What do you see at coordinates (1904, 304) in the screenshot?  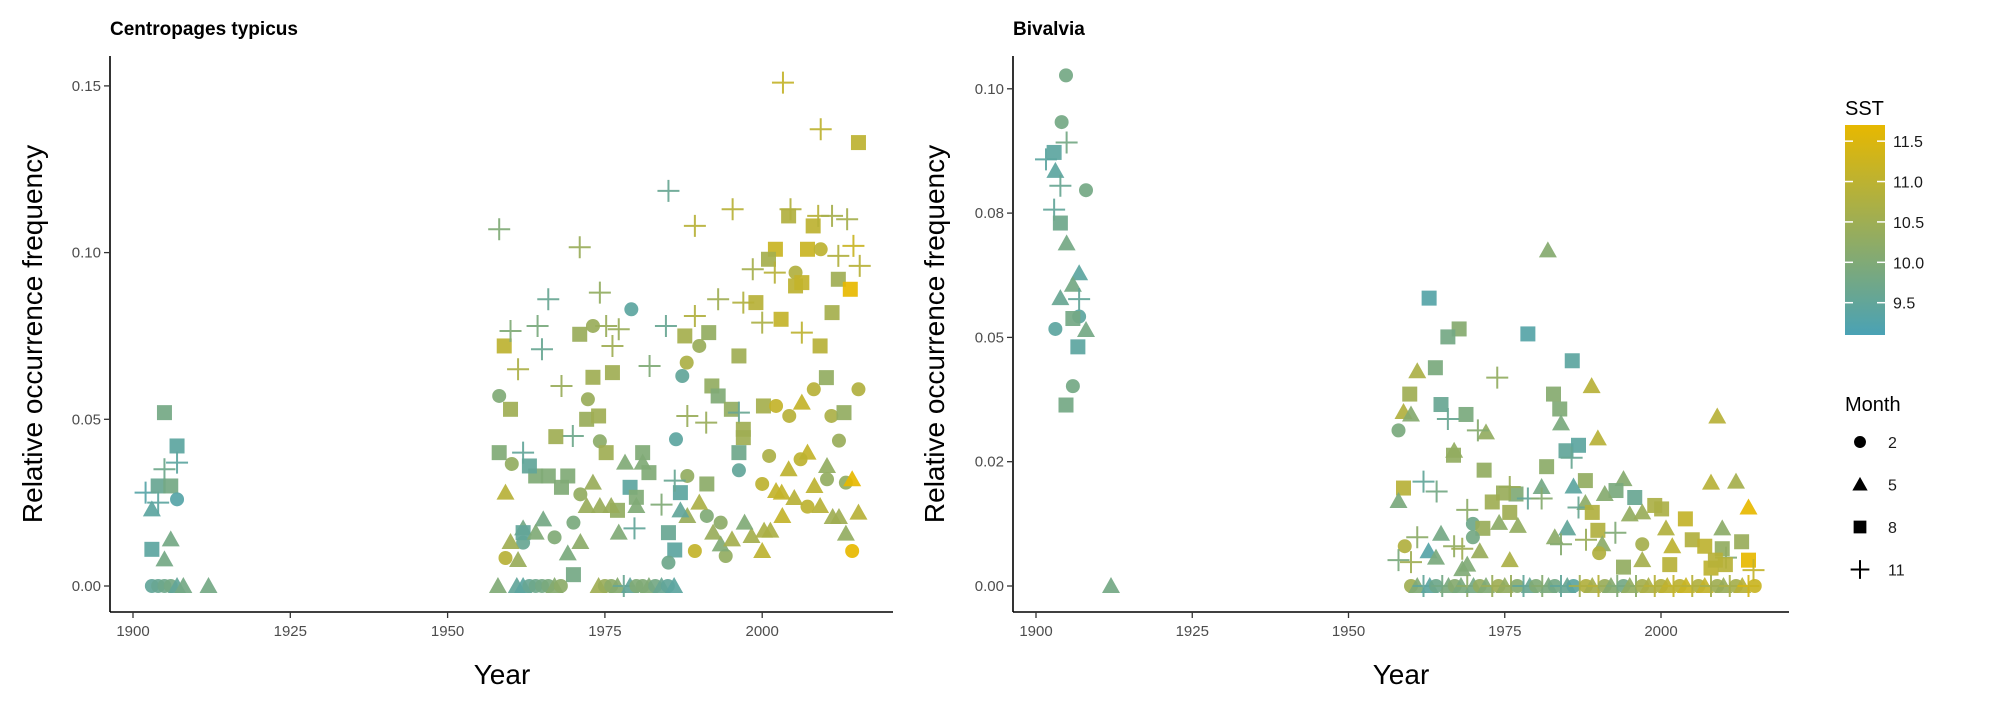 I see `colorbar-tick-label: 9.5` at bounding box center [1904, 304].